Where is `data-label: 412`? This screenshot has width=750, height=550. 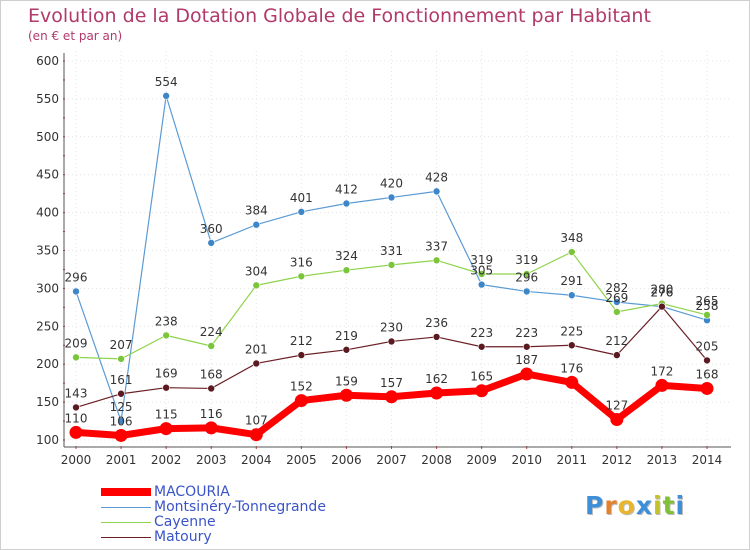 data-label: 412 is located at coordinates (346, 190).